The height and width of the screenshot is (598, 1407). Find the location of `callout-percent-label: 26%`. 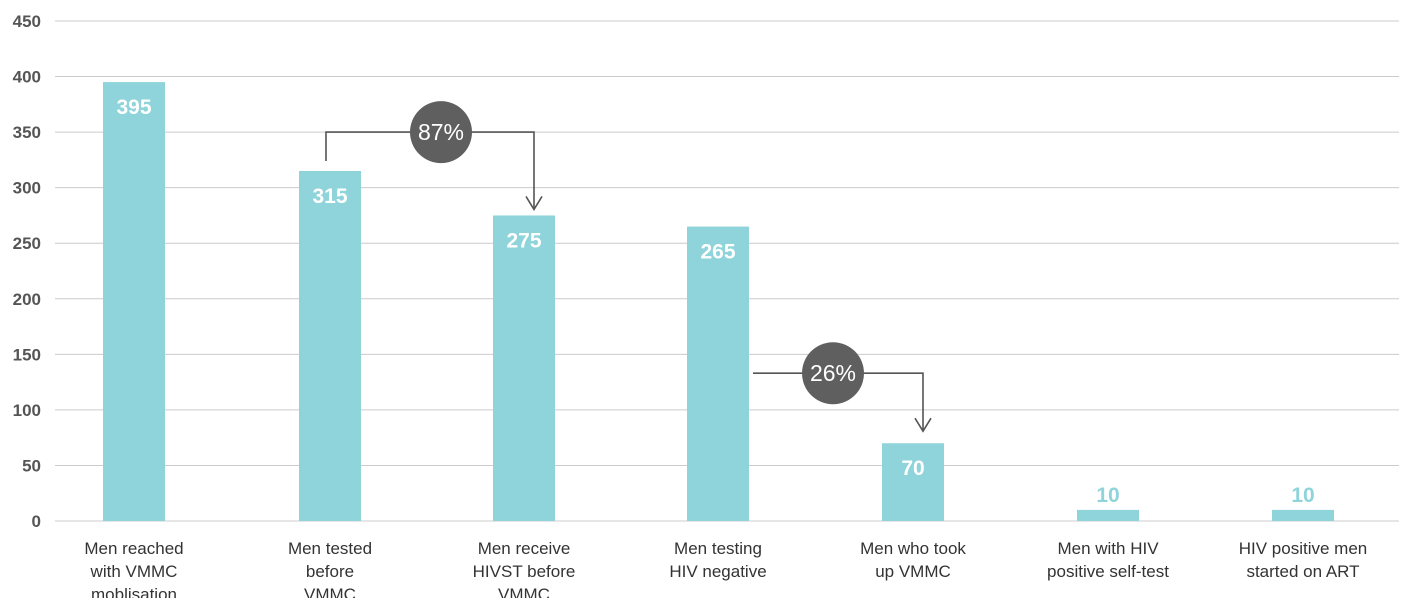

callout-percent-label: 26% is located at coordinates (833, 373).